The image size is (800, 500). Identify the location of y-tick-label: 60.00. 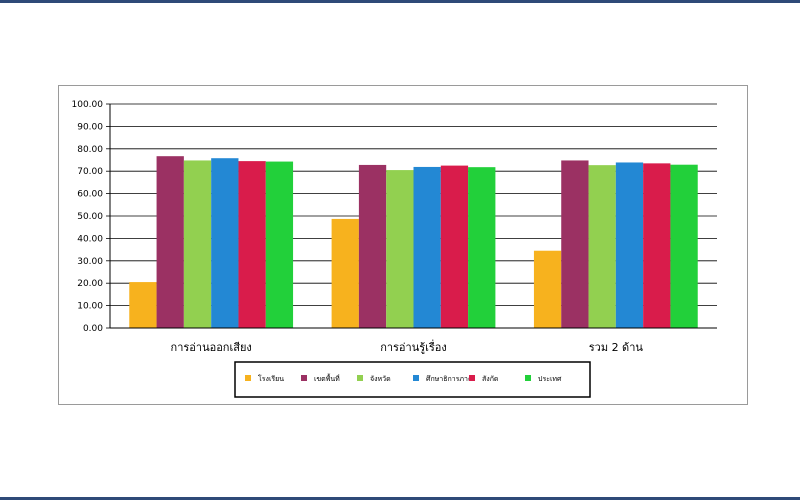
(90, 195).